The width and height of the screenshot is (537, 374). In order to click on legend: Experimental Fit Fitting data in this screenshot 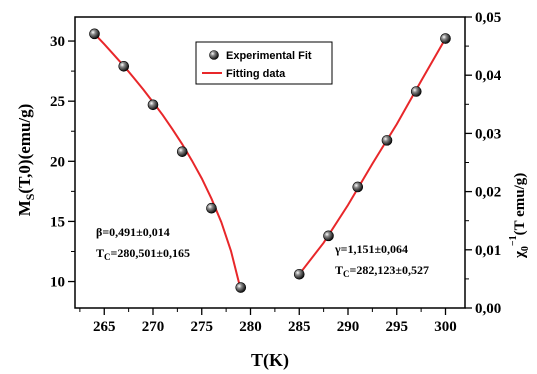, I will do `click(264, 63)`.